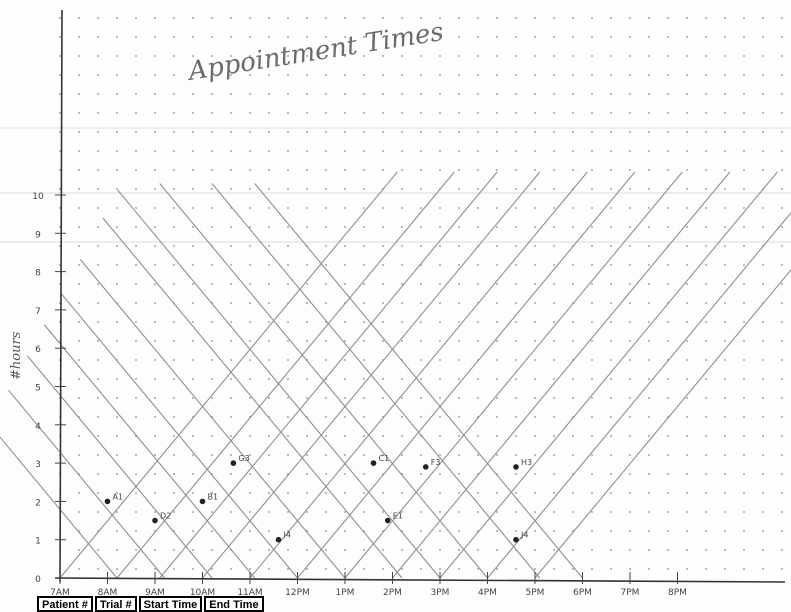 The height and width of the screenshot is (612, 791). I want to click on y-tick-label: 7, so click(38, 312).